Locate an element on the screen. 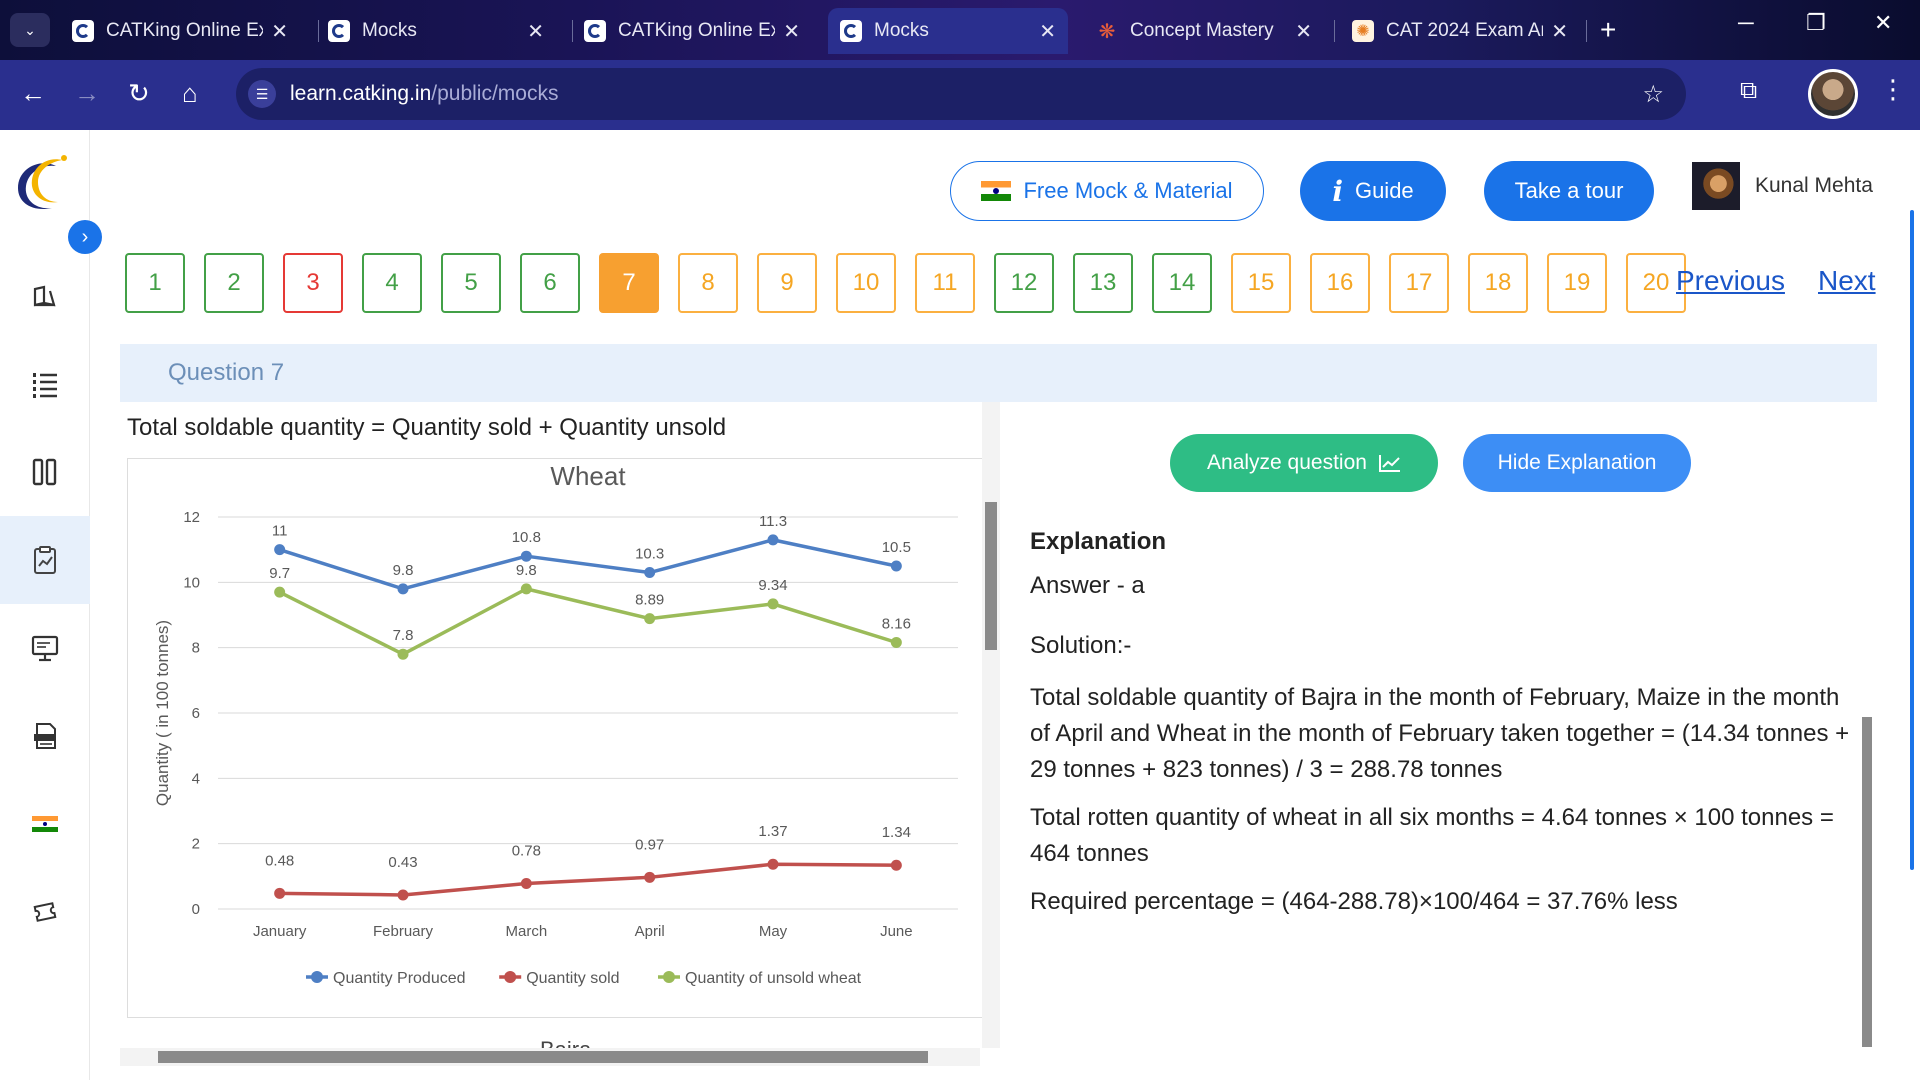  question-number-5: 5 is located at coordinates (471, 283).